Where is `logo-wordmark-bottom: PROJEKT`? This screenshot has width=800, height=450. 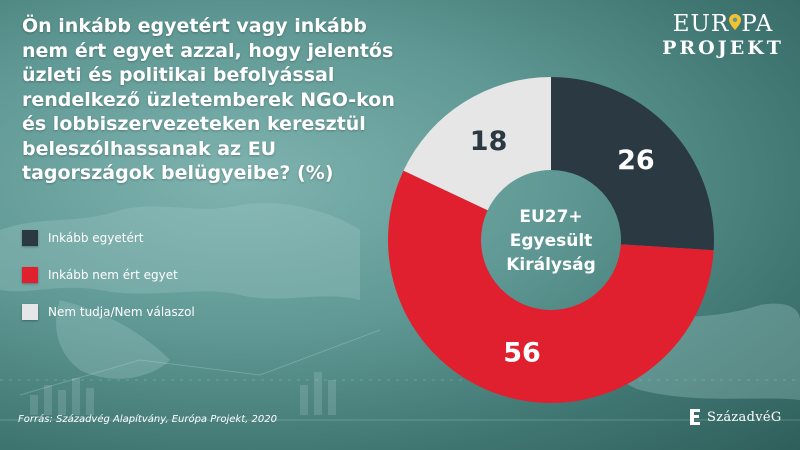
logo-wordmark-bottom: PROJEKT is located at coordinates (723, 48).